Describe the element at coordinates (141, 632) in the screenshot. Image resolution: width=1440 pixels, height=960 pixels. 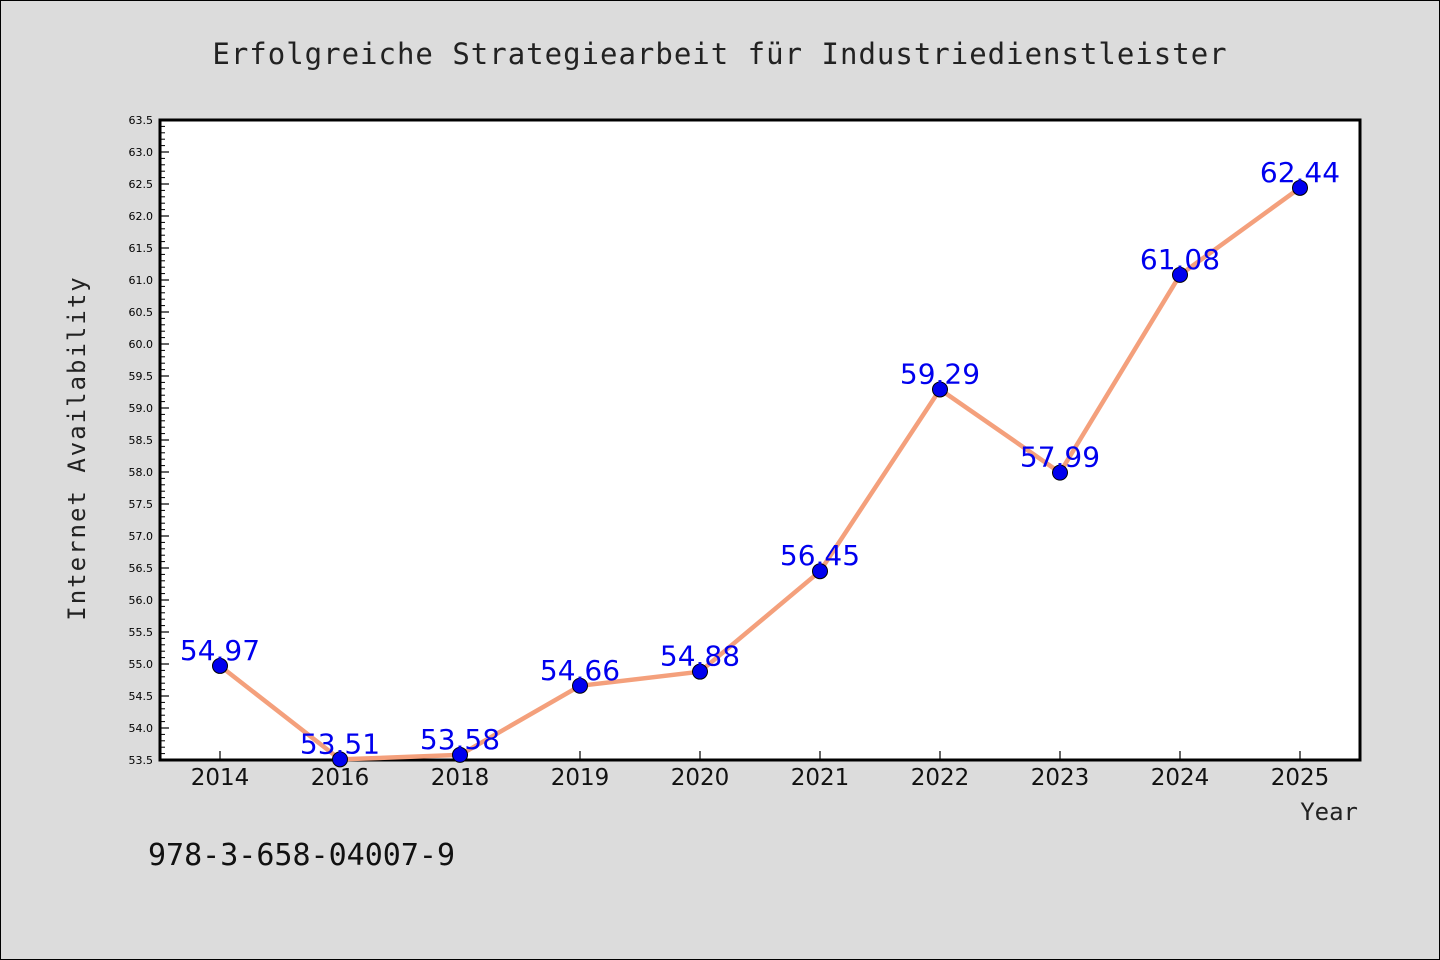
I see `y-tick-label: 55.5` at that location.